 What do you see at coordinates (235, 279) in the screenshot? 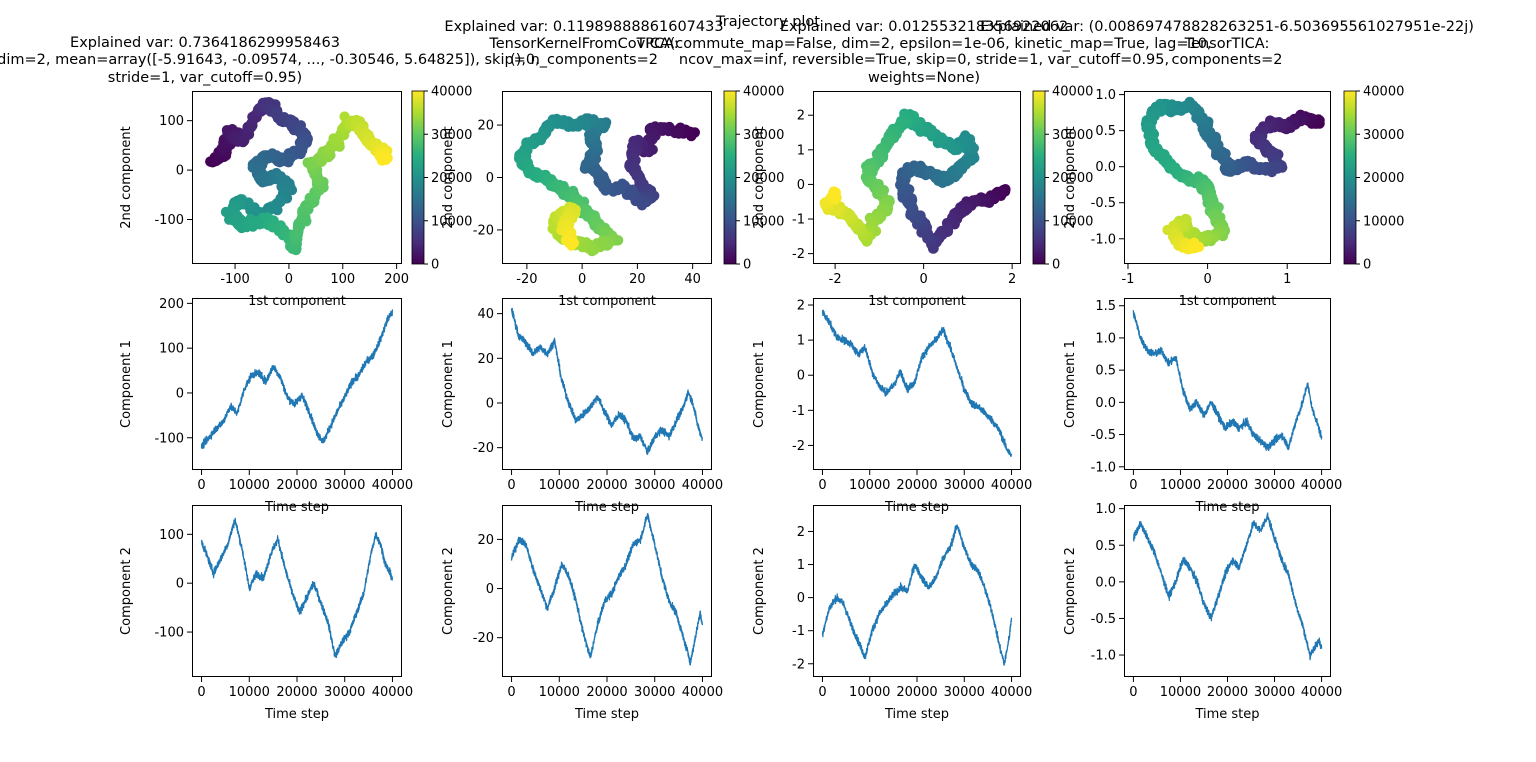
I see `x-tick-label: -100` at bounding box center [235, 279].